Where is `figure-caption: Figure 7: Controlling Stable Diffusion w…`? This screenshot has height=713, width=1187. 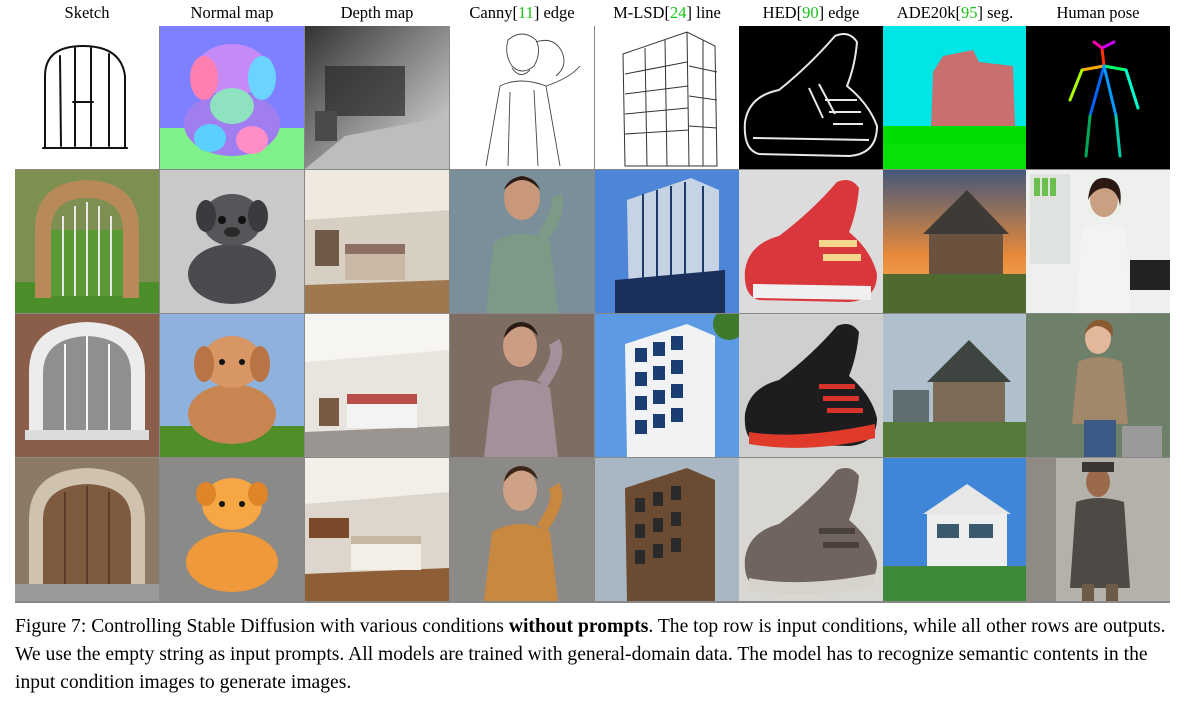 figure-caption: Figure 7: Controlling Stable Diffusion w… is located at coordinates (590, 654).